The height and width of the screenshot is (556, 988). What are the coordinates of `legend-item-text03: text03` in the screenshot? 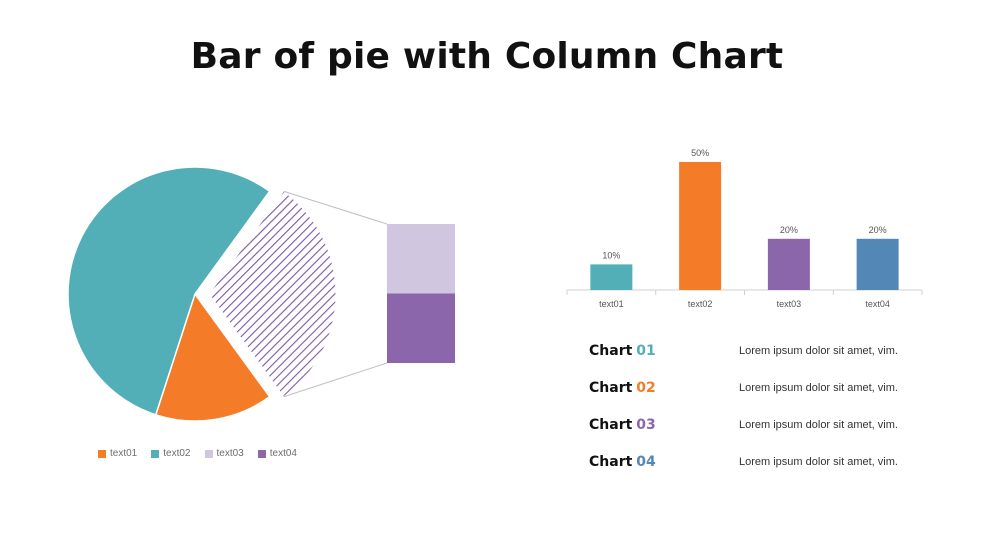 It's located at (224, 453).